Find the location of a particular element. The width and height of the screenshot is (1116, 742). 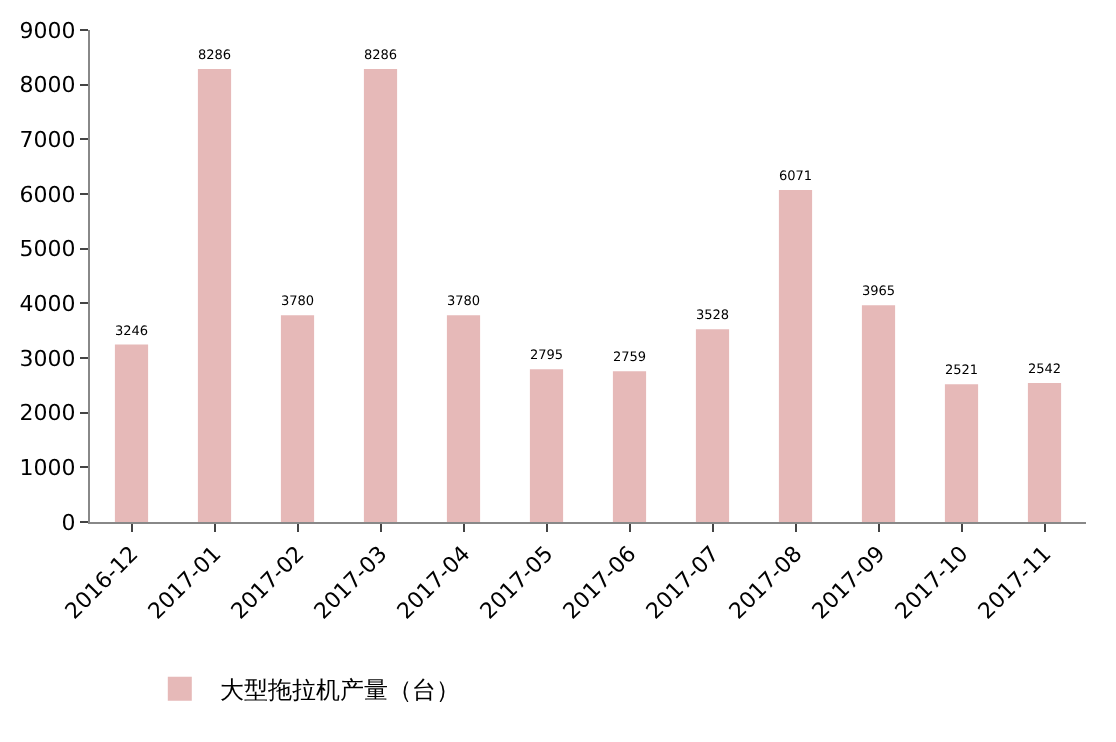

y-tick-label: 5000 is located at coordinates (47, 249).